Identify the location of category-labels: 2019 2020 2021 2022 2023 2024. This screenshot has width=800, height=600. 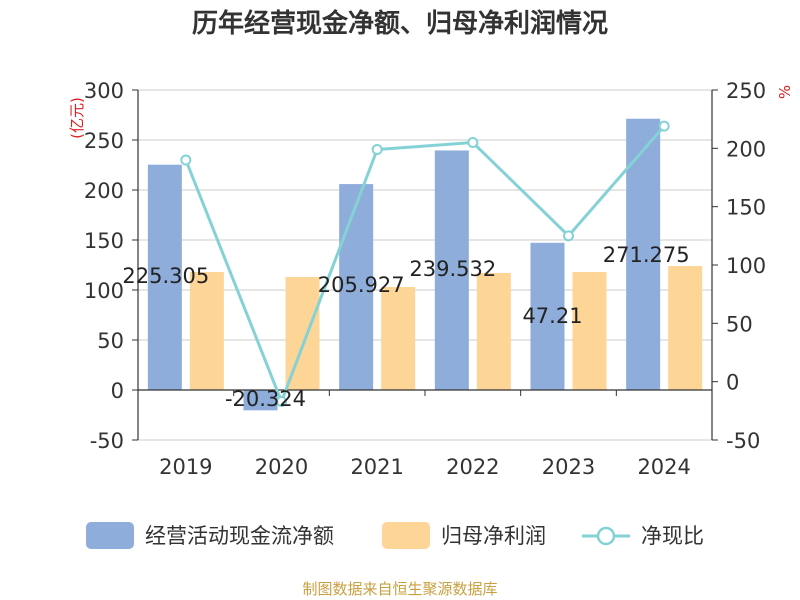
(425, 467).